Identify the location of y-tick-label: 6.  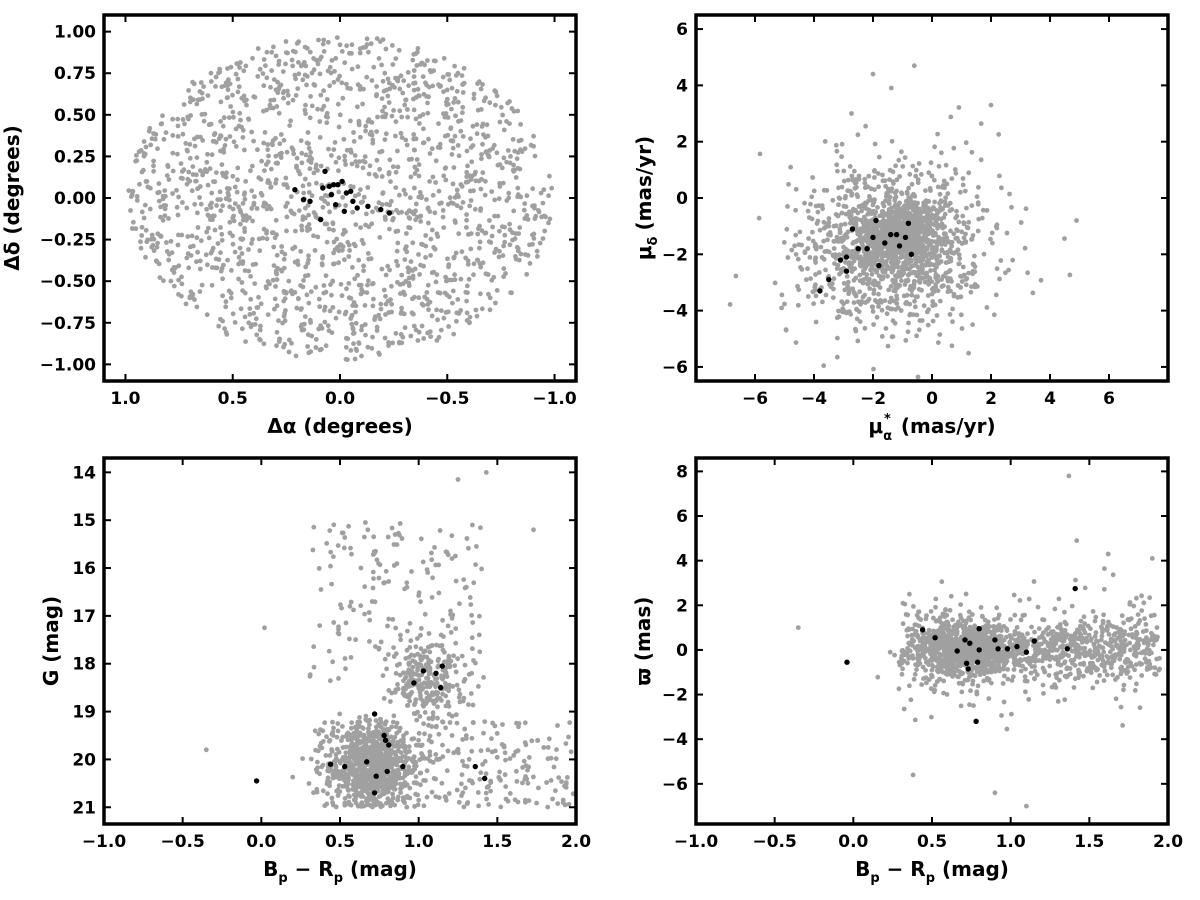
(682, 30).